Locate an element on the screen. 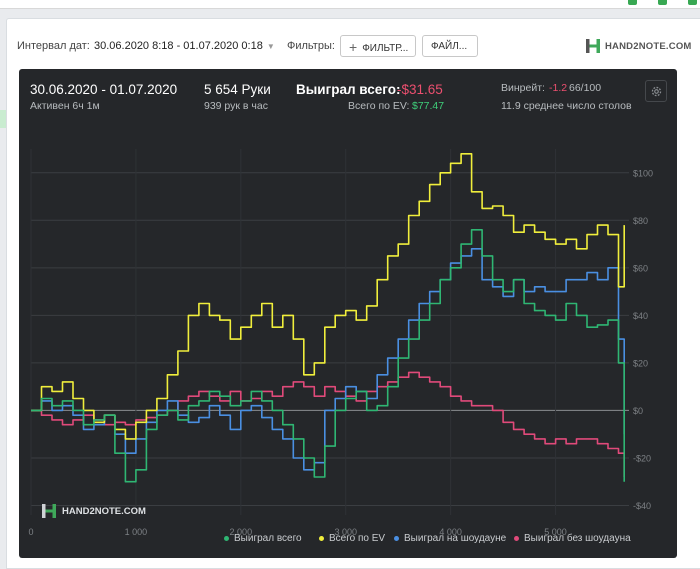 The image size is (700, 569). stats-winrate-unit: 66/100 is located at coordinates (585, 88).